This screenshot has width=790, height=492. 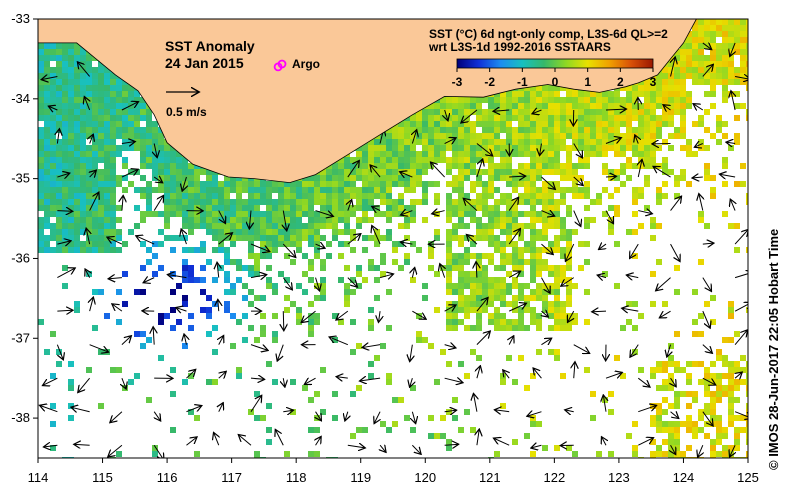 I want to click on argo-float-marker, so click(x=278, y=67).